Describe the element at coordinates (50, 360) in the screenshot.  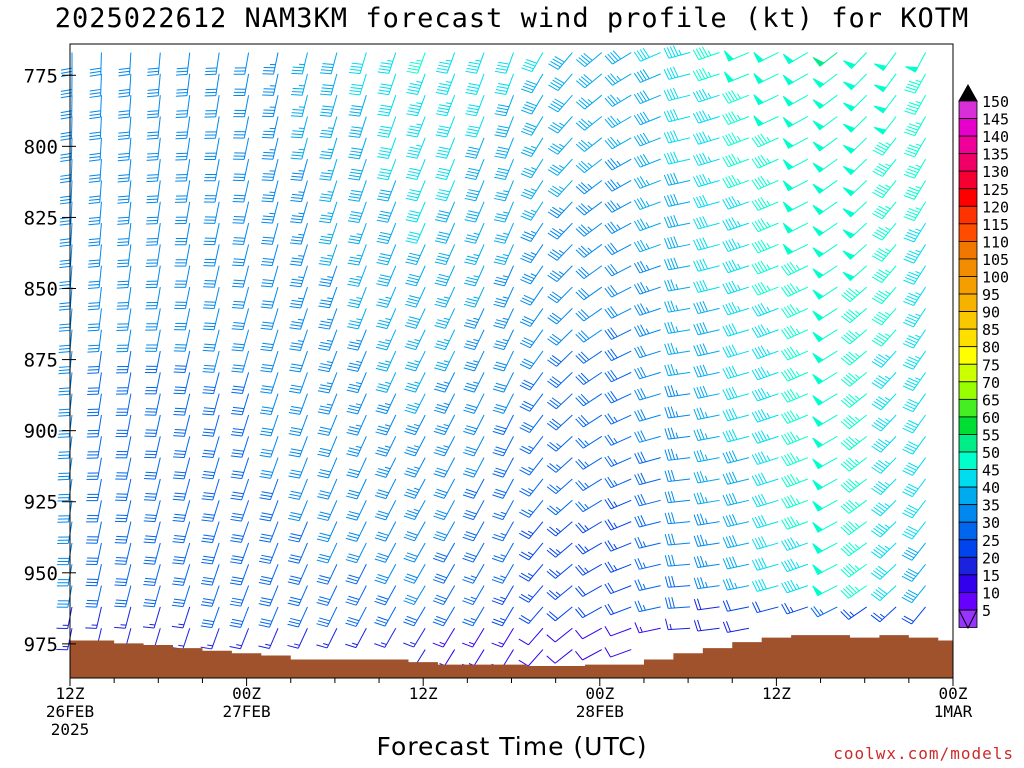
I see `y-axis: 775 800 825 850 875 900 925 950 975` at that location.